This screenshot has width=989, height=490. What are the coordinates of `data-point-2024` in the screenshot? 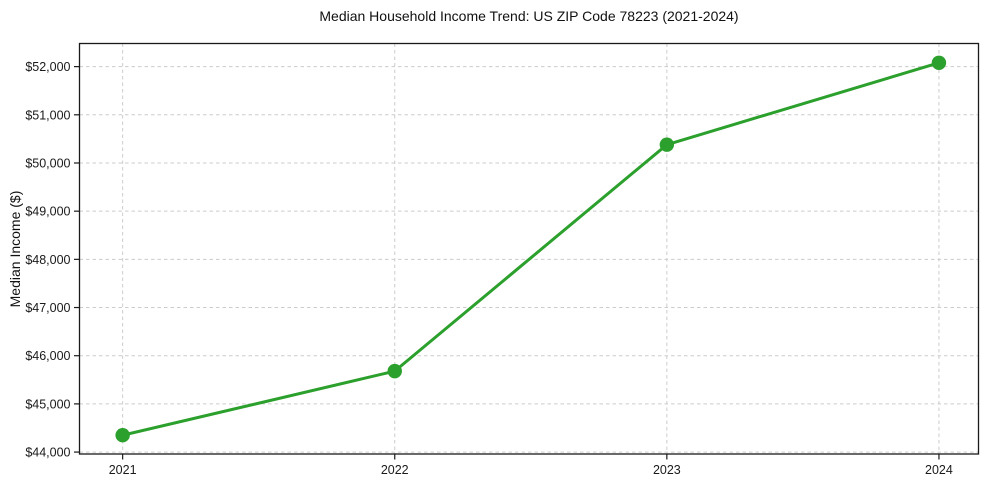 It's located at (939, 62).